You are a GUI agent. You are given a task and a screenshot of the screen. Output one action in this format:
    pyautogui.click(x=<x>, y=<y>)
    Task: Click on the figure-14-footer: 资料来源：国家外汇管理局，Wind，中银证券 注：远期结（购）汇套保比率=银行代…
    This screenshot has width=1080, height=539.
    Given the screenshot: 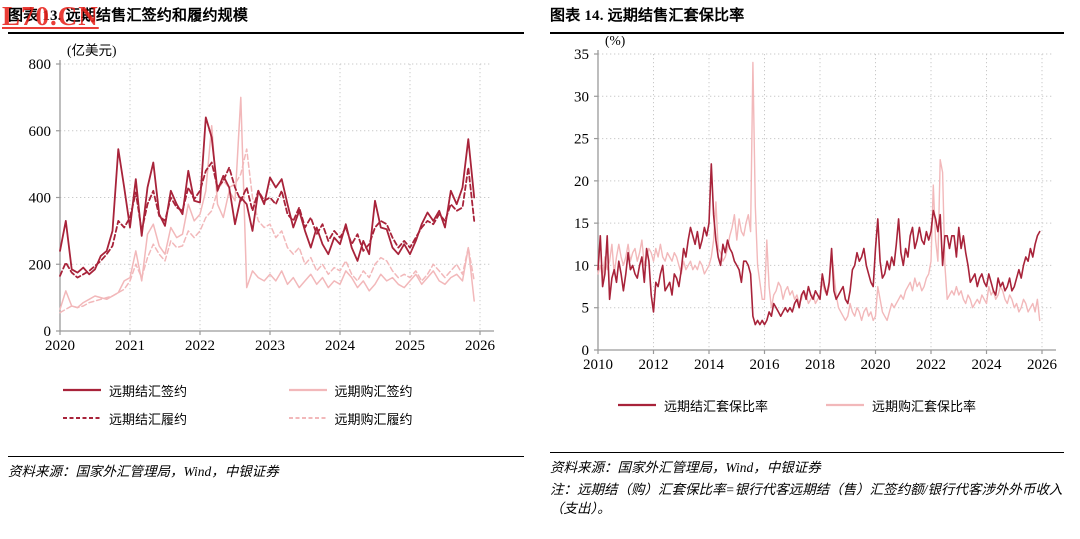 What is the action you would take?
    pyautogui.click(x=807, y=485)
    